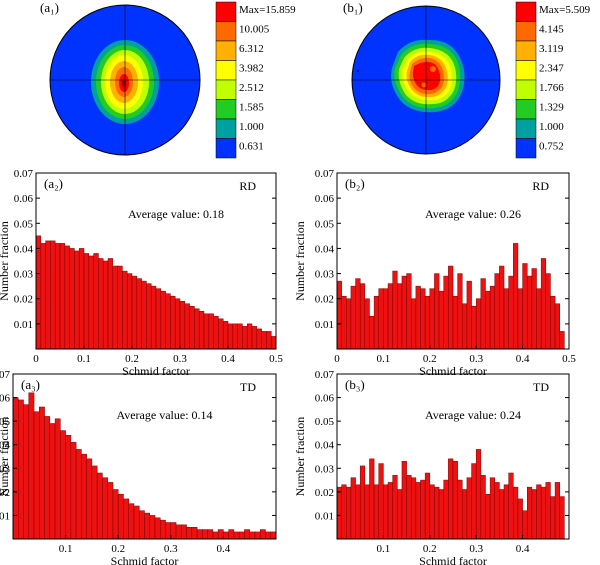 The width and height of the screenshot is (600, 565). What do you see at coordinates (337, 359) in the screenshot?
I see `x-tick-label: 0` at bounding box center [337, 359].